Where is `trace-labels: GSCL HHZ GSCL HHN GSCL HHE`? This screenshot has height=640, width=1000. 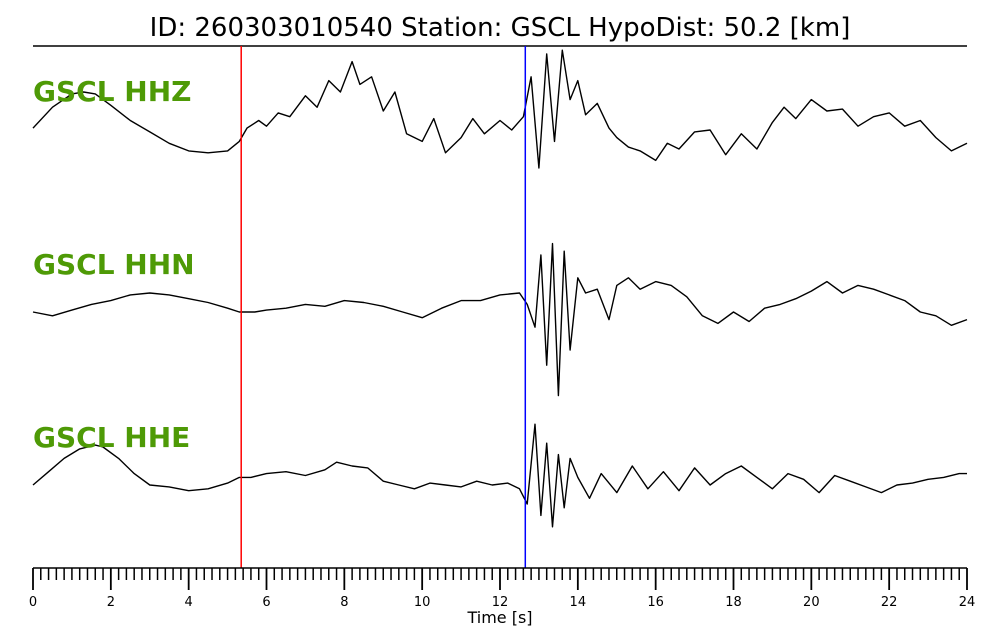 trace-labels: GSCL HHZ GSCL HHN GSCL HHE is located at coordinates (114, 264).